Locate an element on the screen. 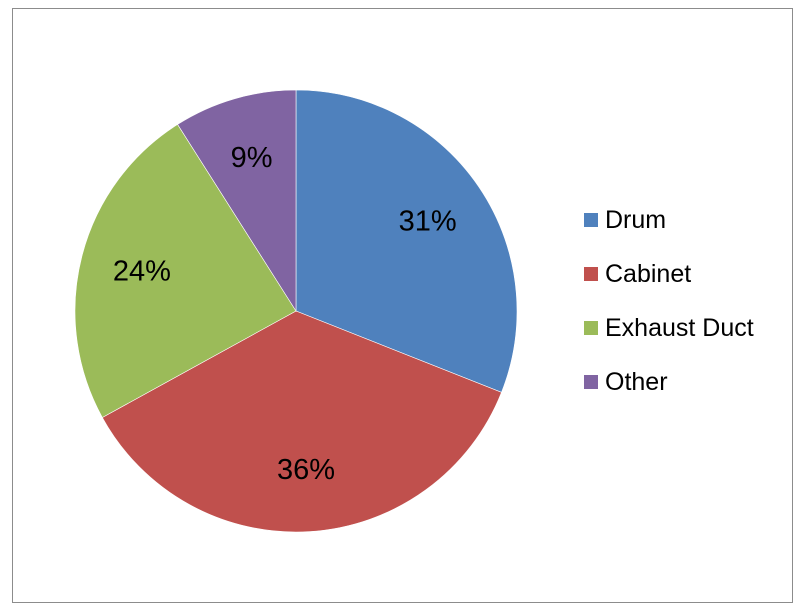 The width and height of the screenshot is (806, 612). legend-label-cabinet: Cabinet is located at coordinates (648, 273).